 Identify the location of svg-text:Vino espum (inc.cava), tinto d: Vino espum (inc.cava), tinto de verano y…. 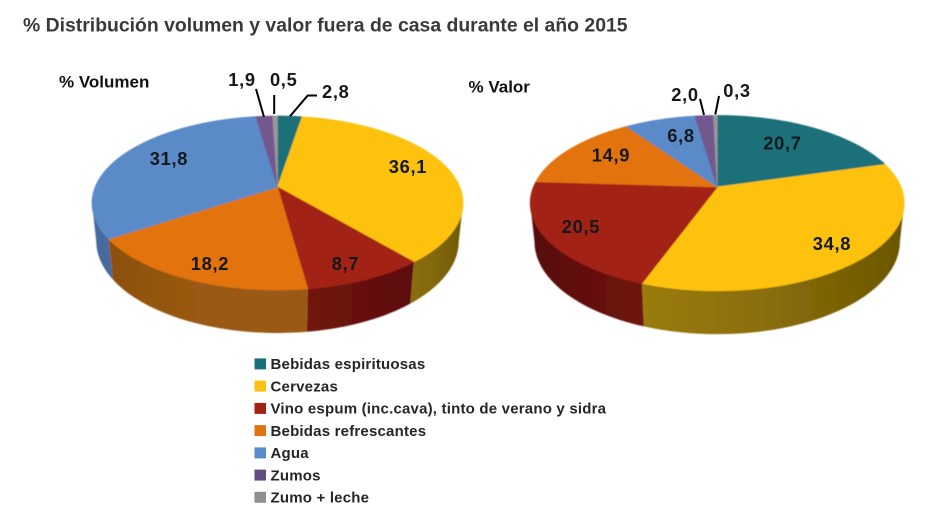
(439, 409).